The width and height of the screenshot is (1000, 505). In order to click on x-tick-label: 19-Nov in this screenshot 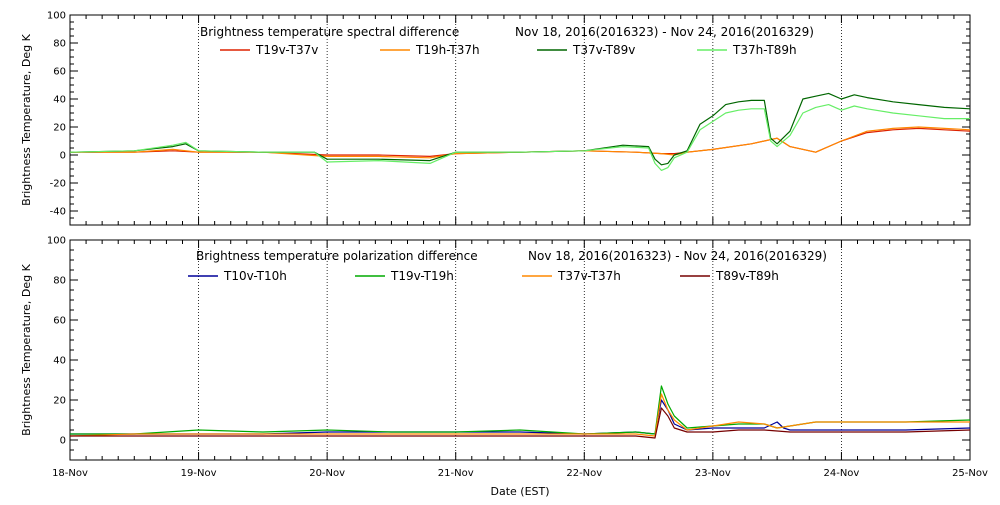, I will do `click(199, 473)`.